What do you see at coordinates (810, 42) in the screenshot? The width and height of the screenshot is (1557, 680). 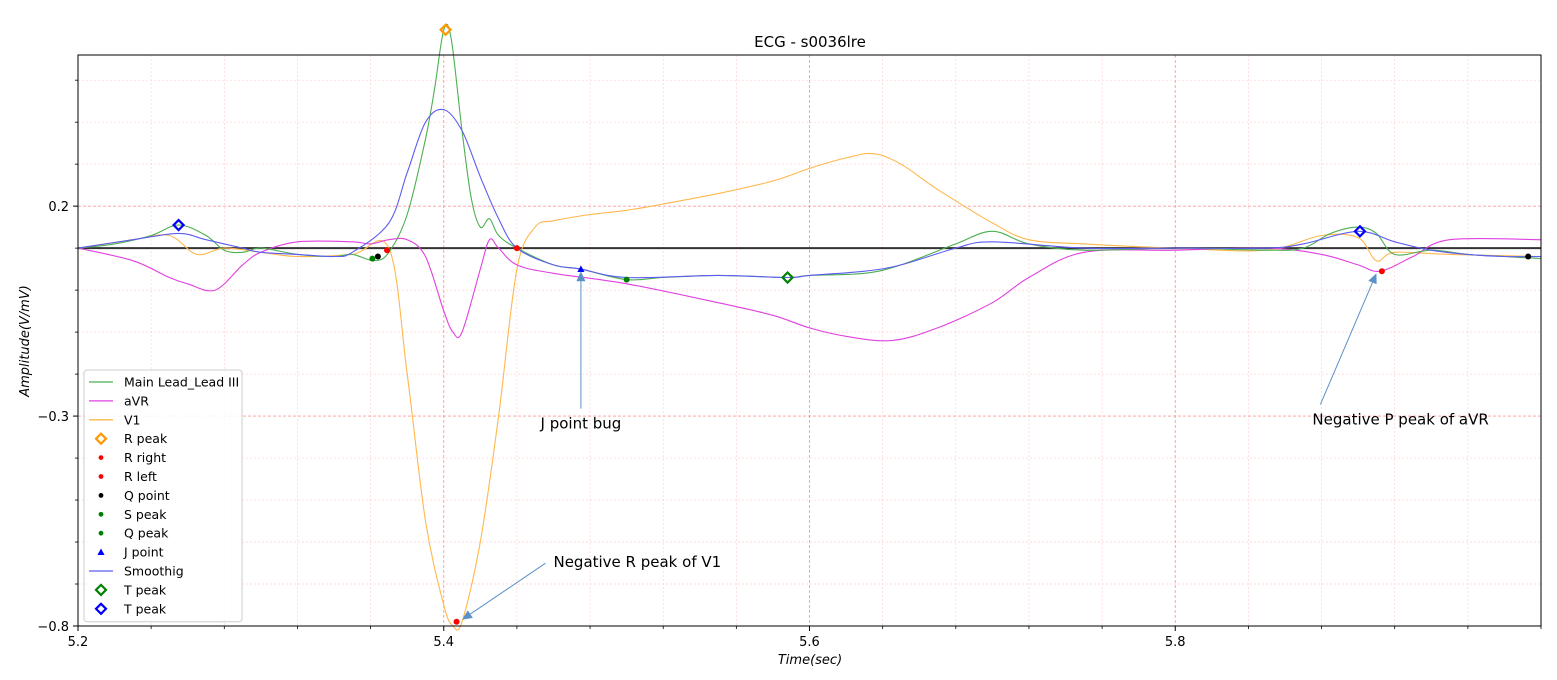 I see `chart-title: ECG - s0036lre` at bounding box center [810, 42].